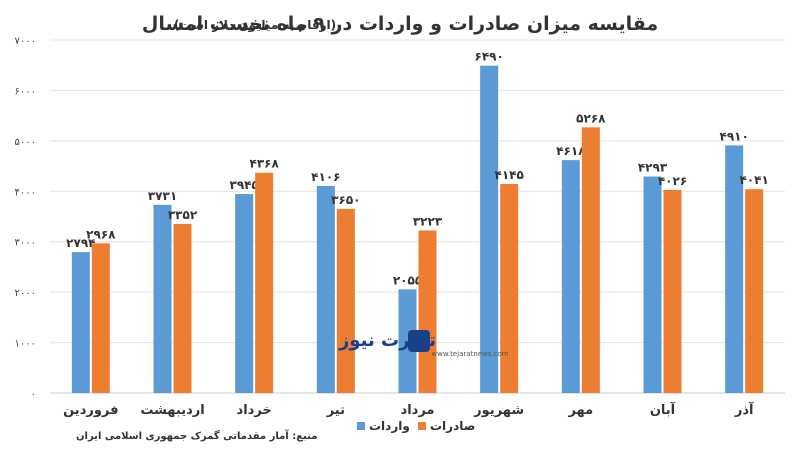 Image resolution: width=800 pixels, height=458 pixels. I want to click on legend-label-exports: صادرات, so click(452, 426).